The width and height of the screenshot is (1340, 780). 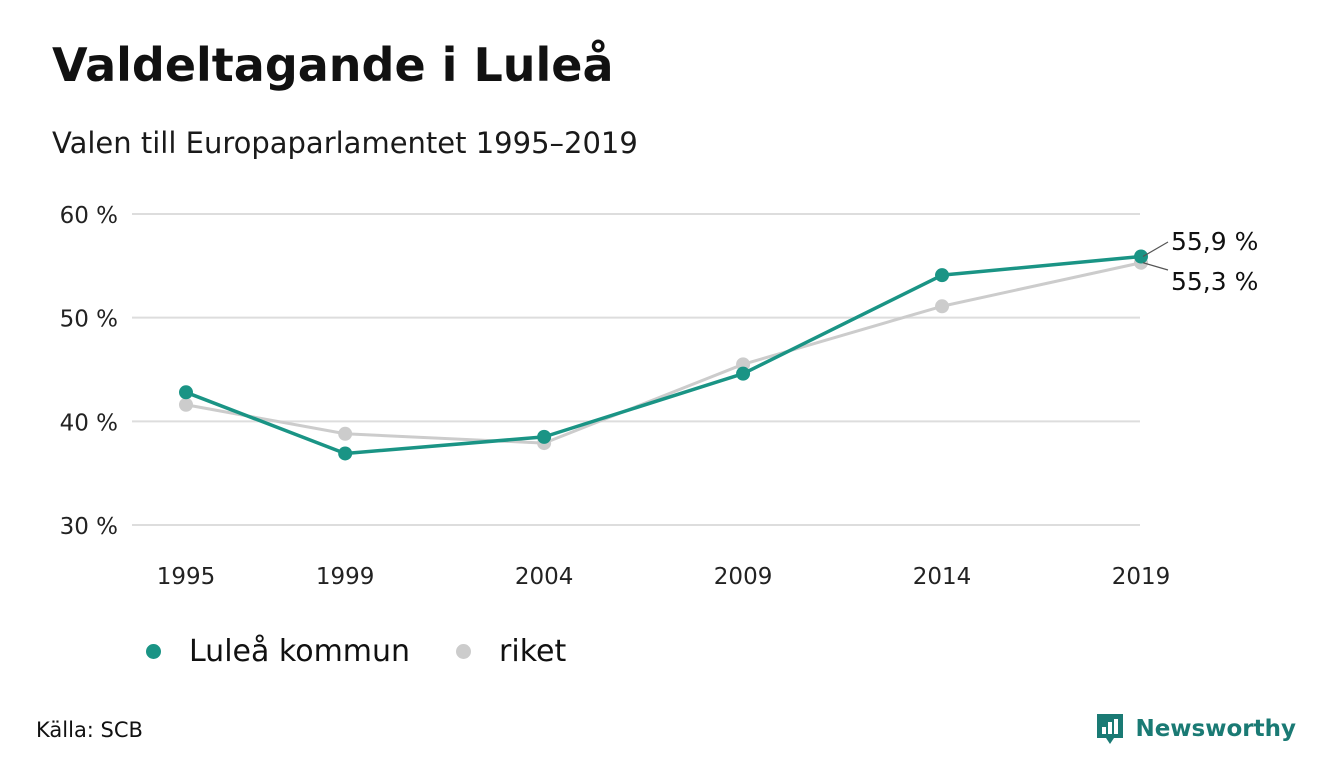 What do you see at coordinates (89, 320) in the screenshot?
I see `y-tick-label: 50 %` at bounding box center [89, 320].